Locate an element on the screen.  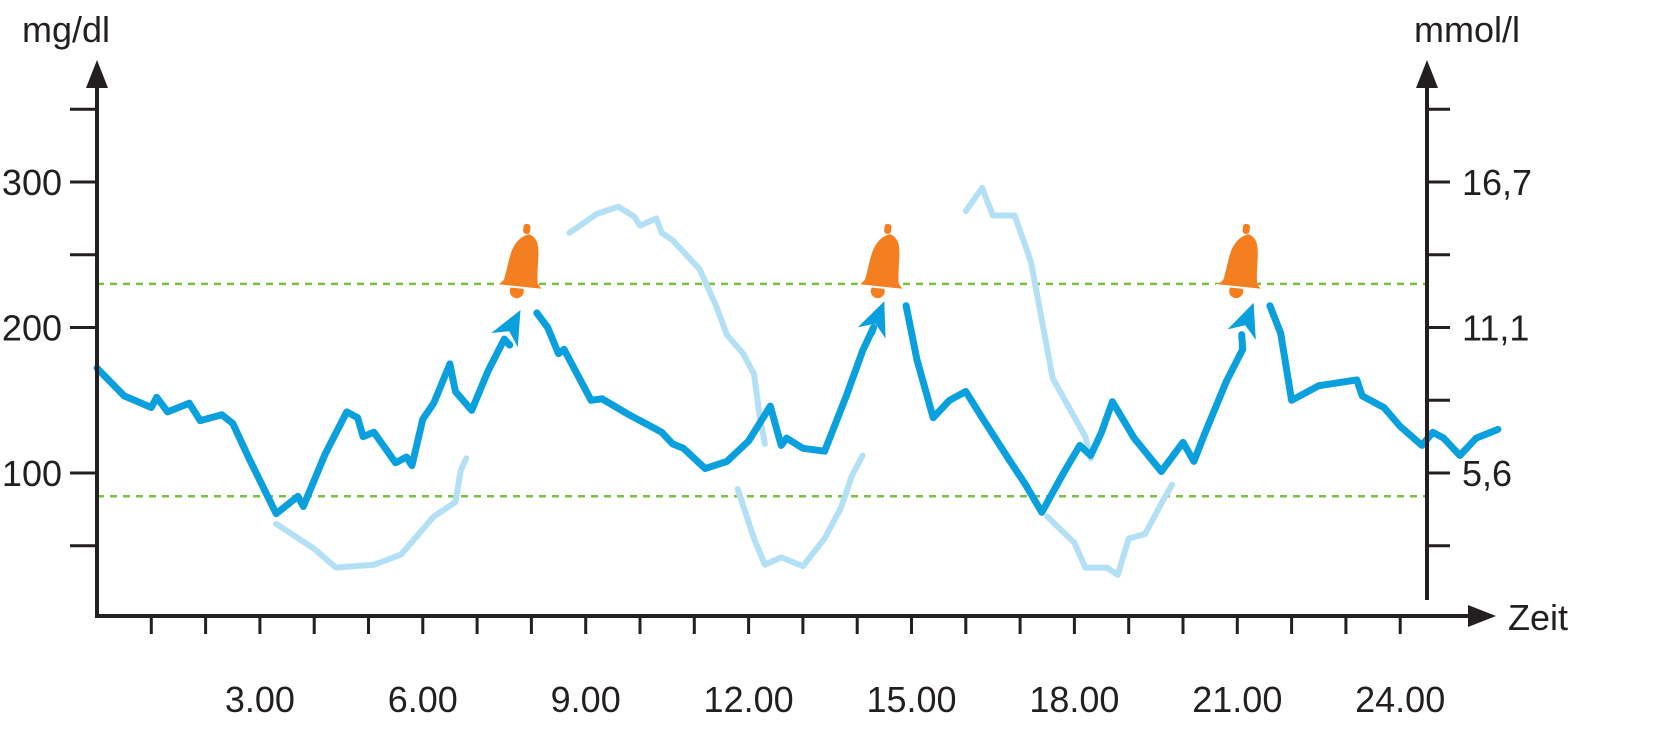
left-axis-arrow-icon is located at coordinates (97, 74).